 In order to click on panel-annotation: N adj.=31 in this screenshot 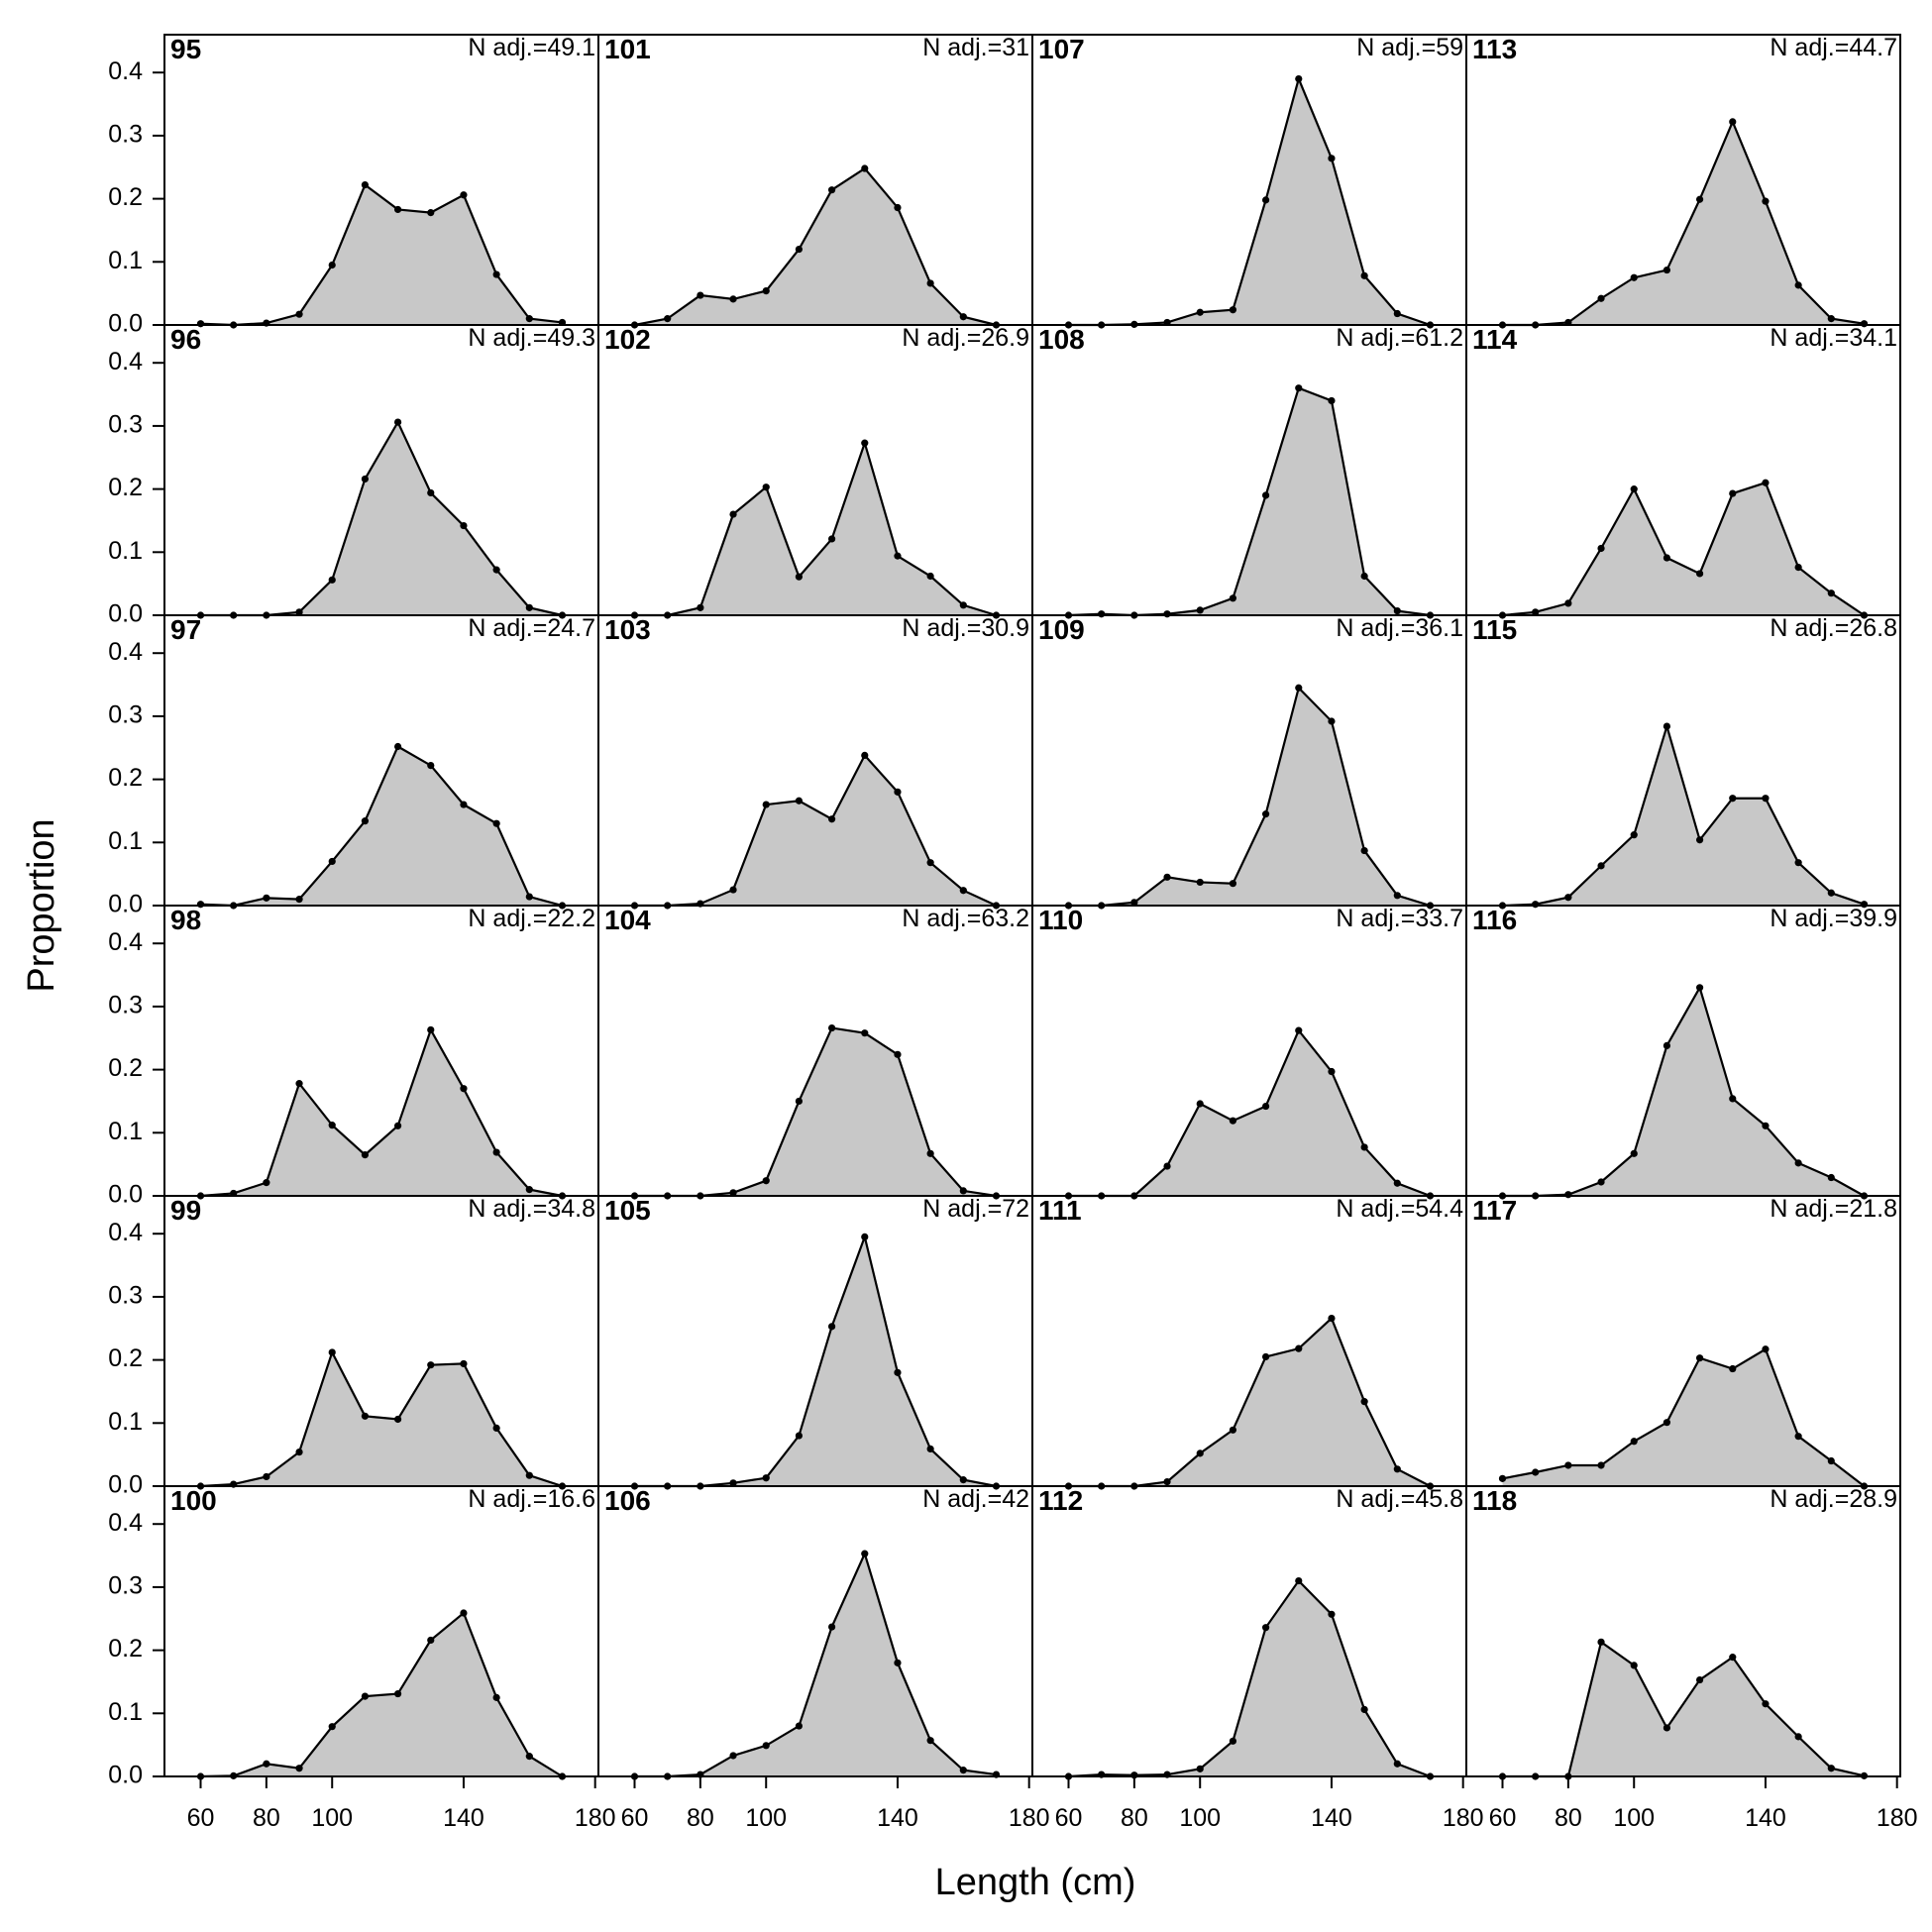, I will do `click(975, 47)`.